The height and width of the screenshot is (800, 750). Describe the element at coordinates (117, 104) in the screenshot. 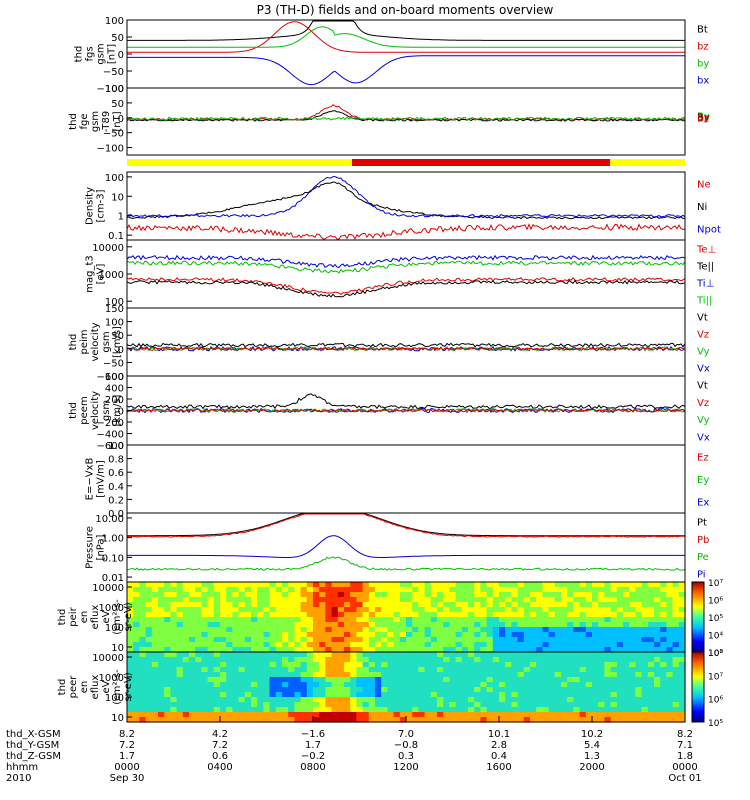

I see `y-tick-label: 50` at that location.